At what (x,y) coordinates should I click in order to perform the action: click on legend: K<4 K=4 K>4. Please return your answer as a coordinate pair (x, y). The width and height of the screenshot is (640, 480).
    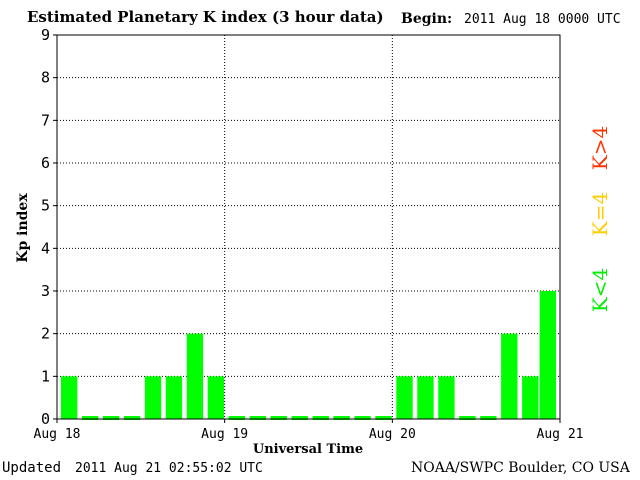
    Looking at the image, I should click on (600, 219).